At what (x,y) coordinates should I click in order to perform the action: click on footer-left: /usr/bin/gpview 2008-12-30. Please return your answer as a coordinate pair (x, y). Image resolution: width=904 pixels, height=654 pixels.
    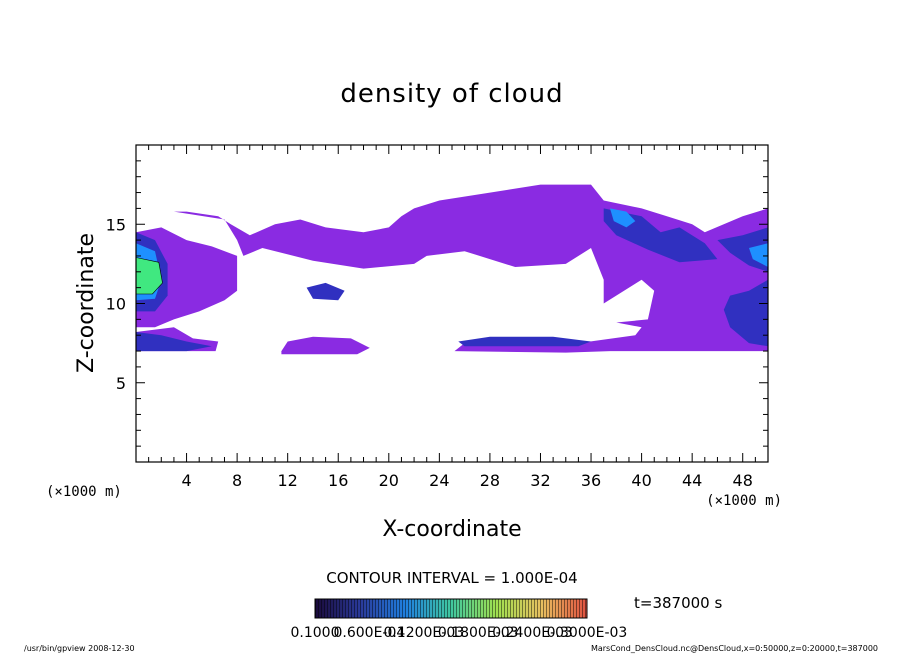
    Looking at the image, I should click on (79, 648).